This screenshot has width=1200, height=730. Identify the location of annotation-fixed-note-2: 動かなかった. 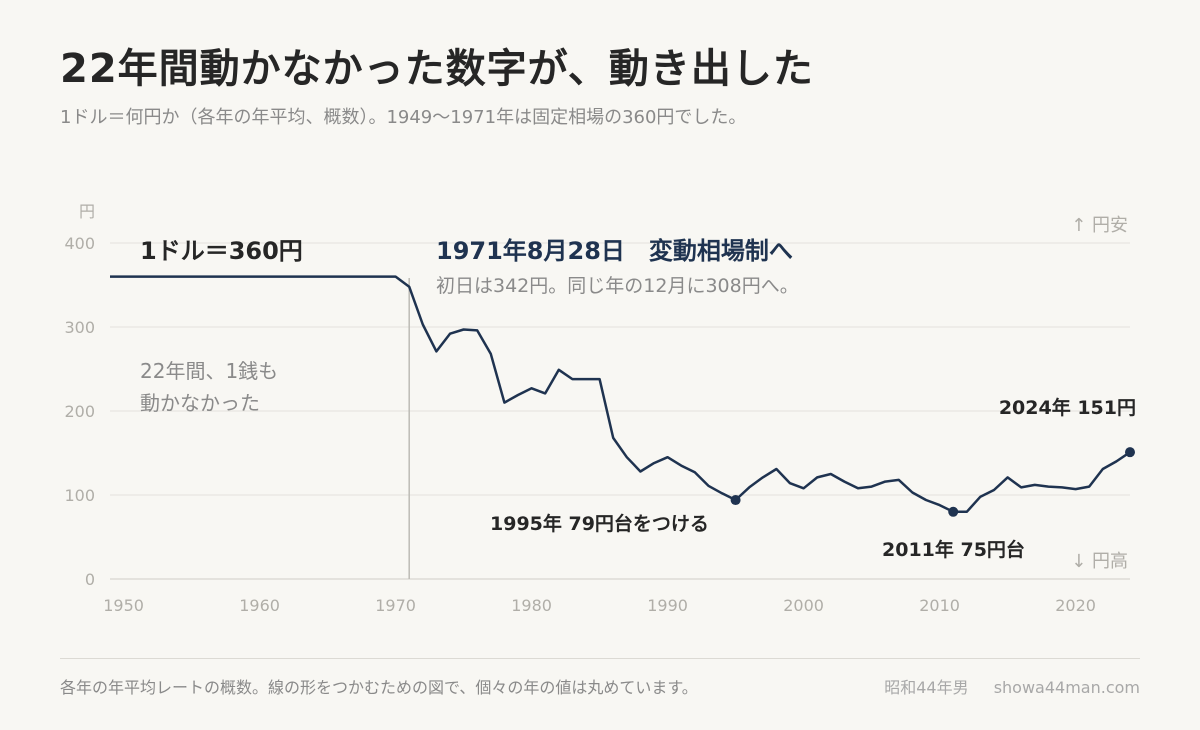
(200, 403).